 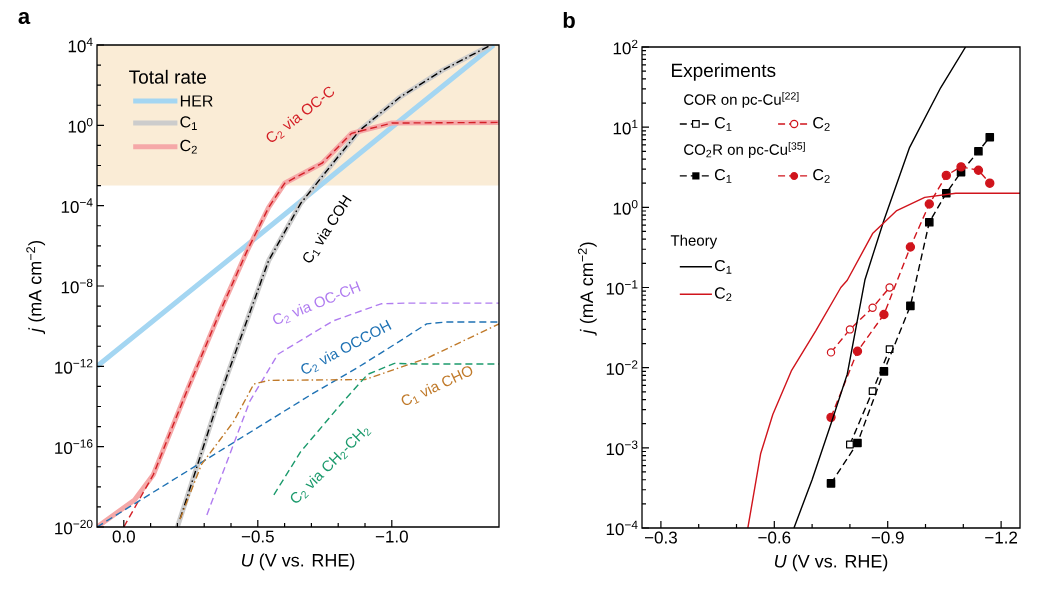 What do you see at coordinates (622, 287) in the screenshot?
I see `y-tick-label: 10$^{−1}$` at bounding box center [622, 287].